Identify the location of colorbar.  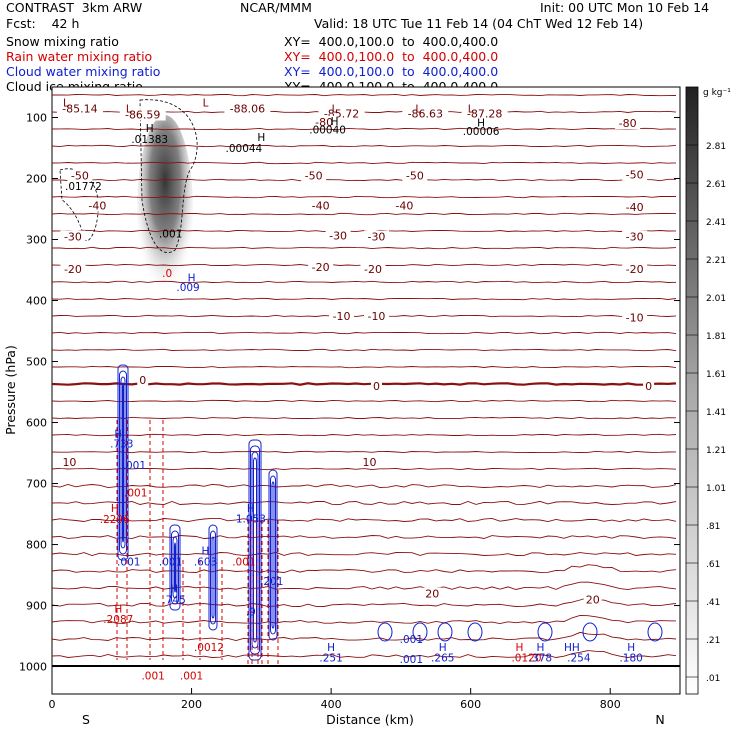
(692, 390).